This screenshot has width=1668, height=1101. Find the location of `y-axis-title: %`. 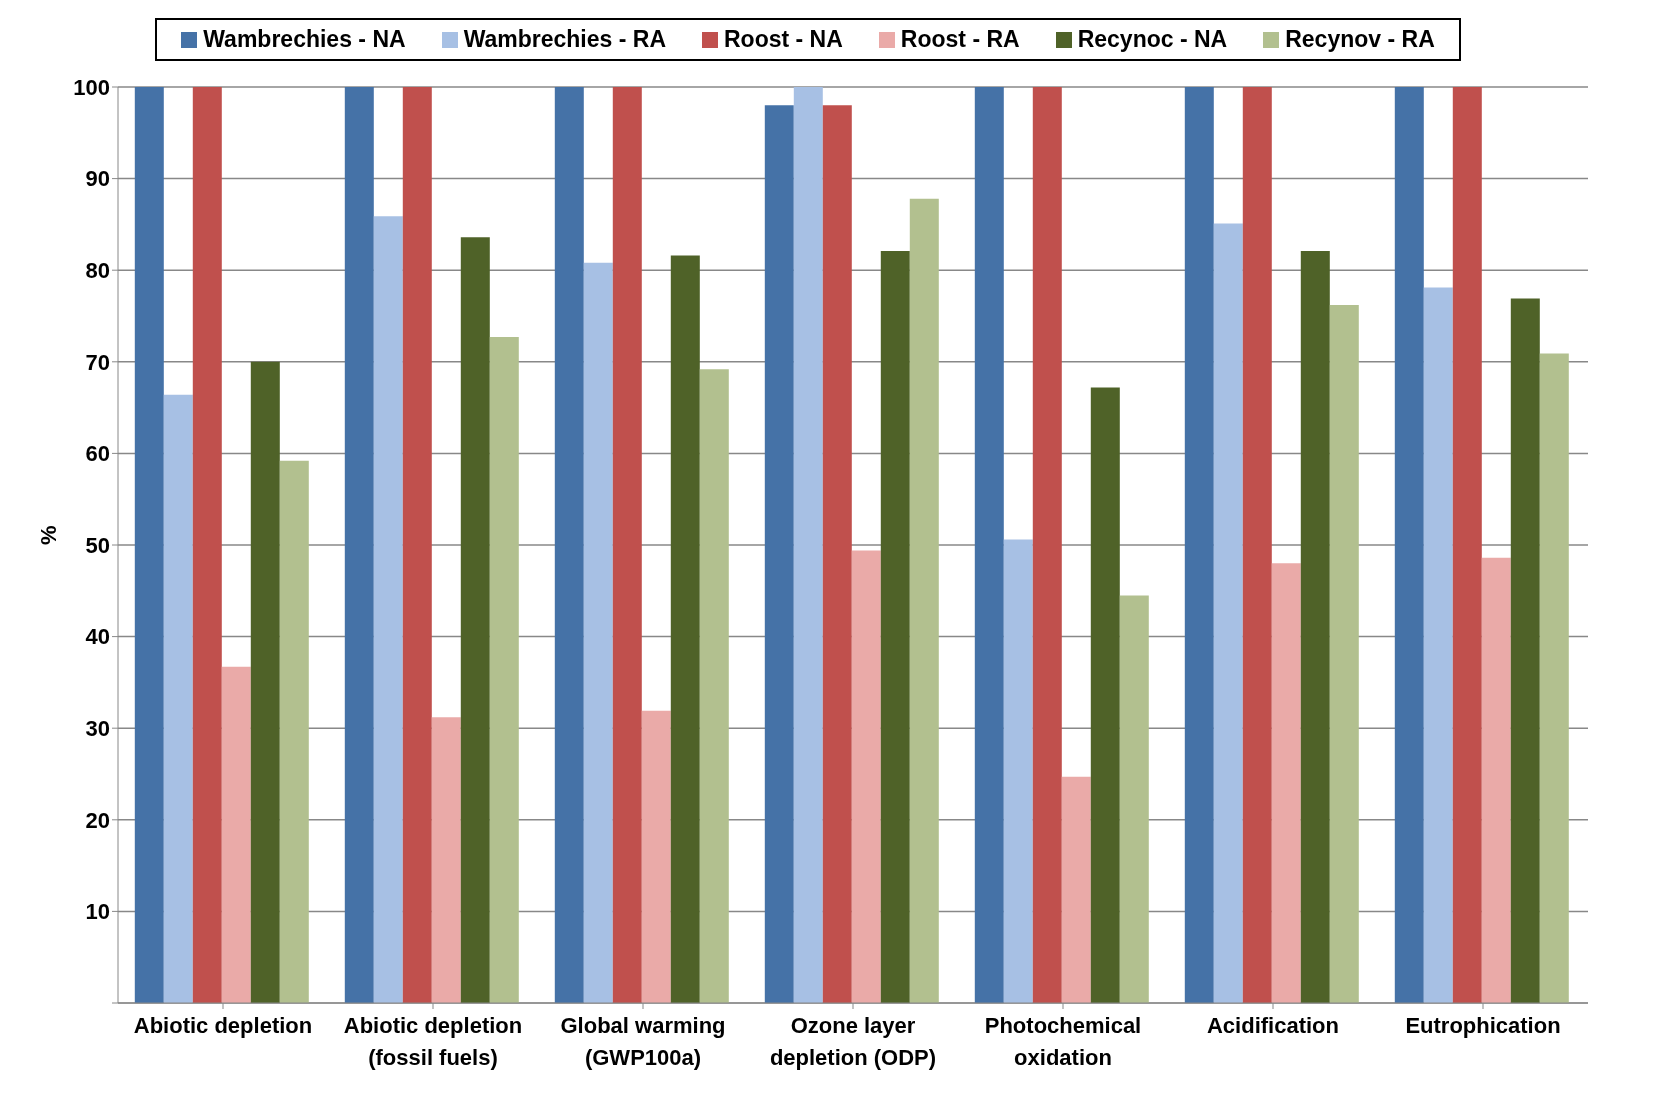

y-axis-title: % is located at coordinates (48, 535).